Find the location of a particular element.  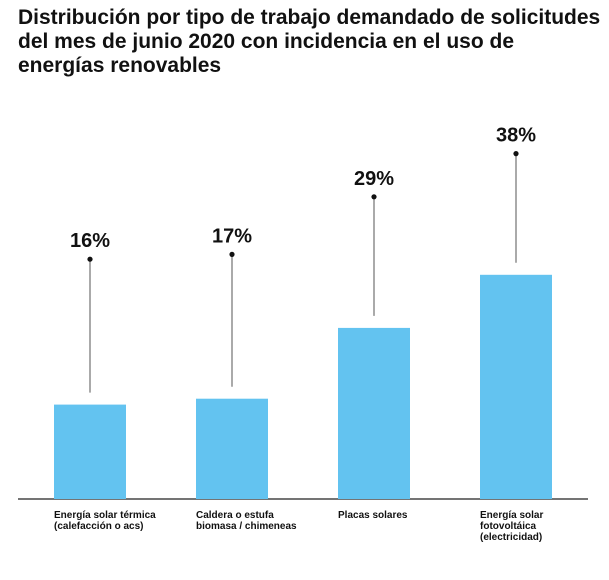

category-label: Placas solares is located at coordinates (373, 515).